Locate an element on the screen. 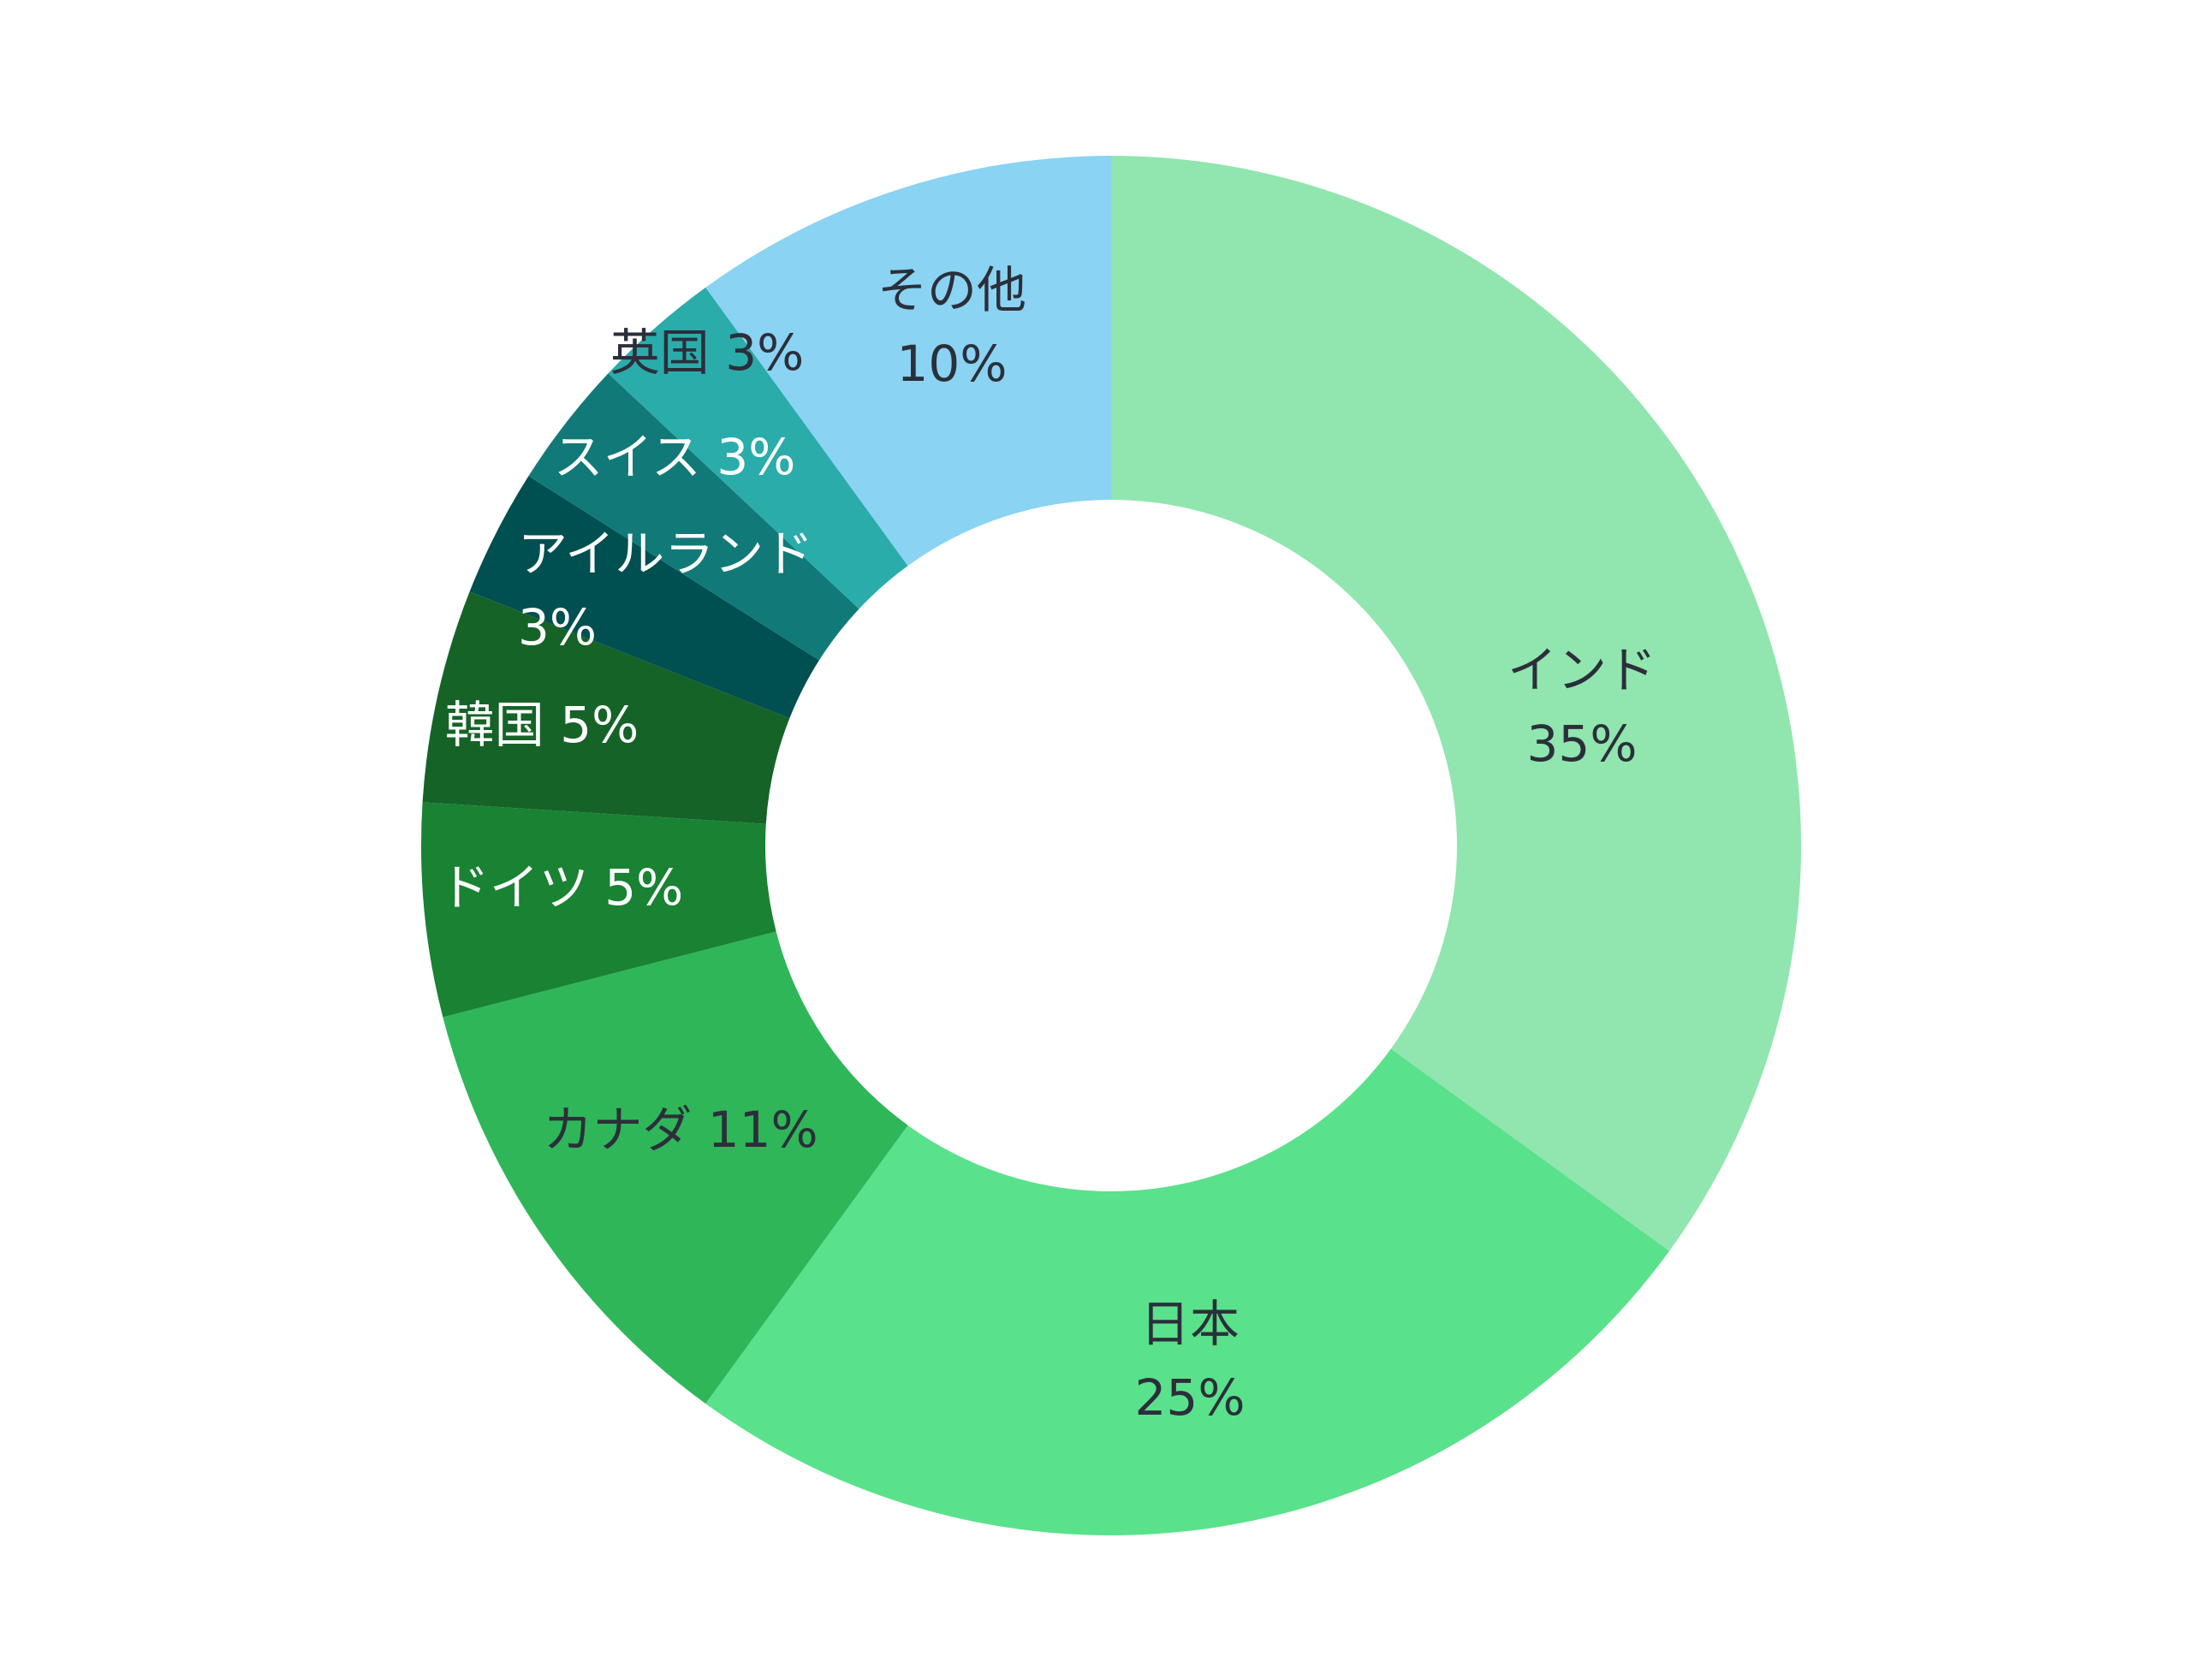 This screenshot has width=2212, height=1674. slice-label-percent-3: 5% is located at coordinates (643, 887).